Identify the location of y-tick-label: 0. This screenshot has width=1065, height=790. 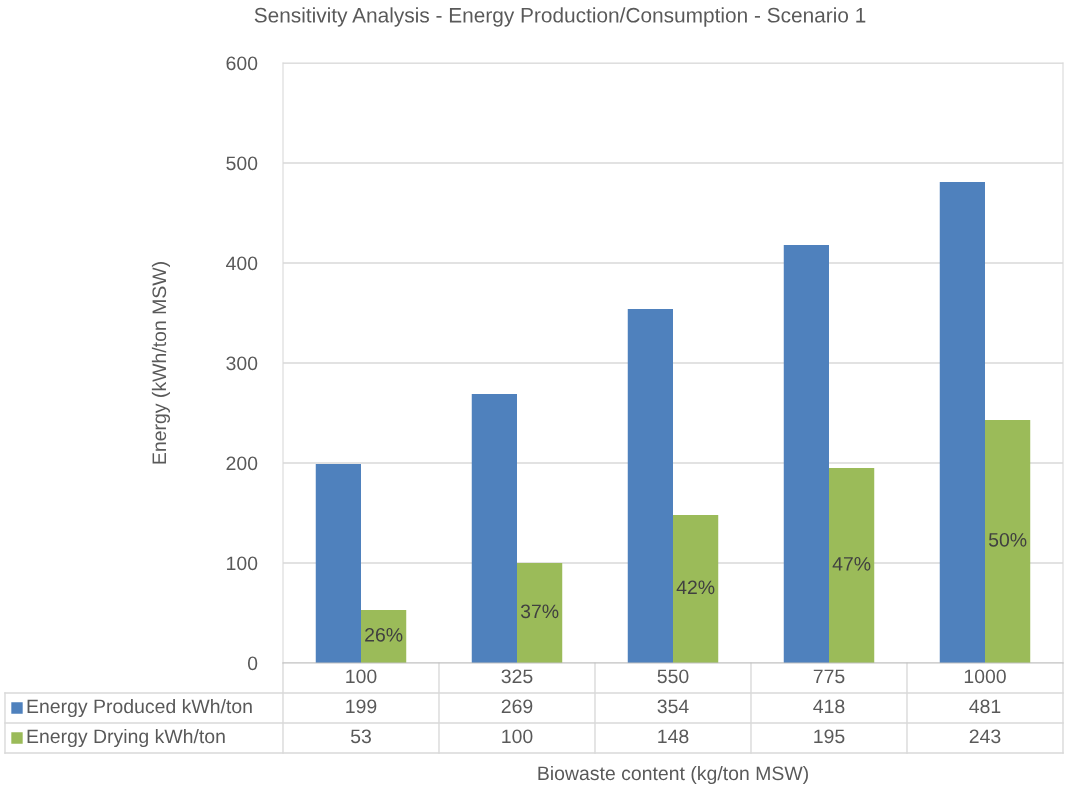
(252, 663).